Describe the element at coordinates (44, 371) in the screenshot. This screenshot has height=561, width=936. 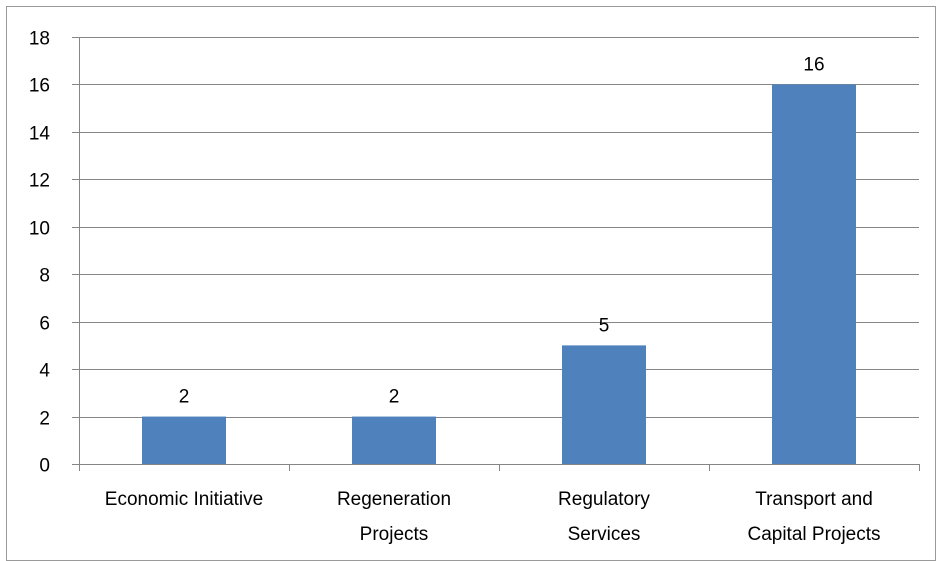
I see `y-tick-label: 4` at that location.